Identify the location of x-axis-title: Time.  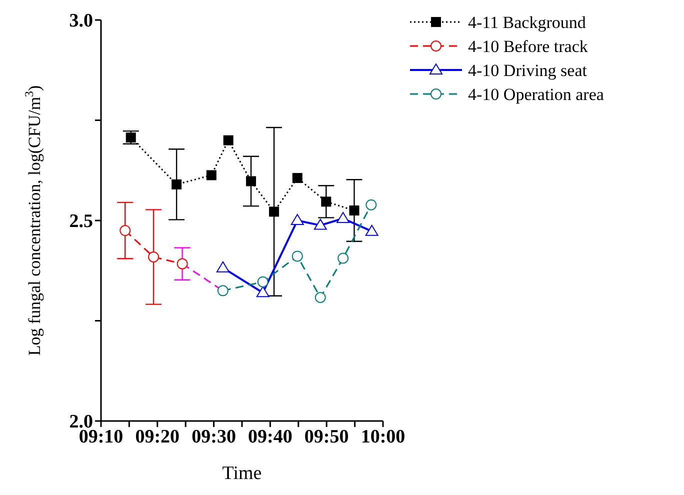
(242, 473).